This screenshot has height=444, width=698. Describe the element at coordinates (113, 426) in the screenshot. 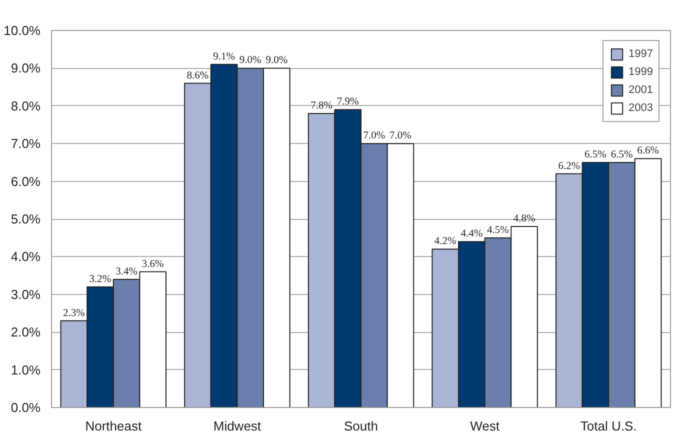

I see `x-tick-label: Northeast` at that location.